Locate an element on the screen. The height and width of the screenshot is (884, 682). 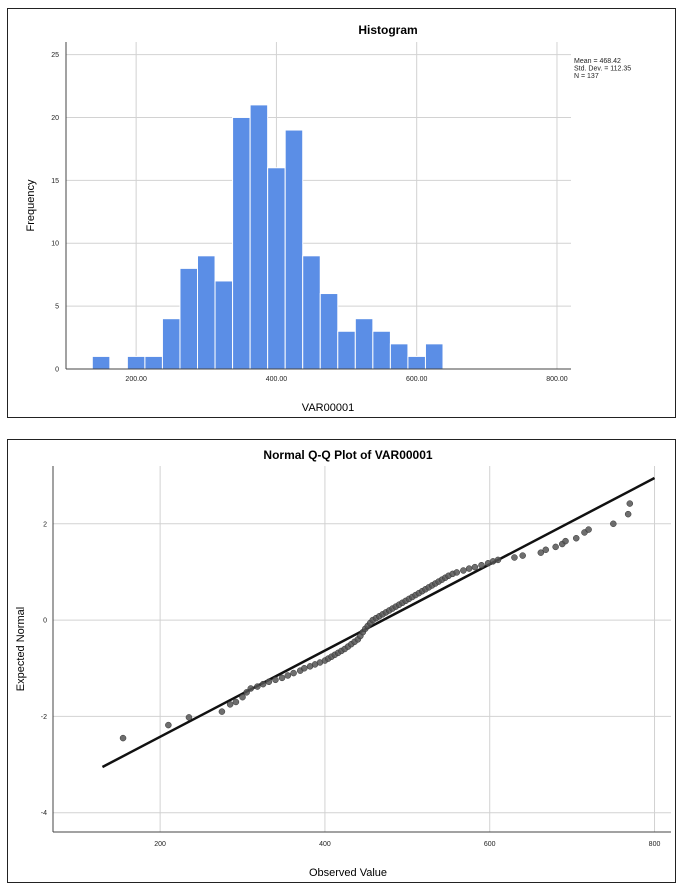
y-tick-label: -2 is located at coordinates (44, 717).